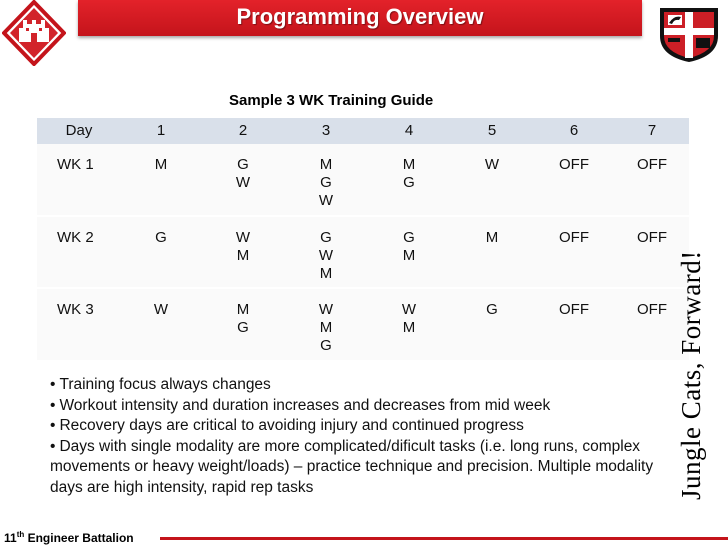 The image size is (728, 546). What do you see at coordinates (243, 131) in the screenshot?
I see `column-header: 2` at bounding box center [243, 131].